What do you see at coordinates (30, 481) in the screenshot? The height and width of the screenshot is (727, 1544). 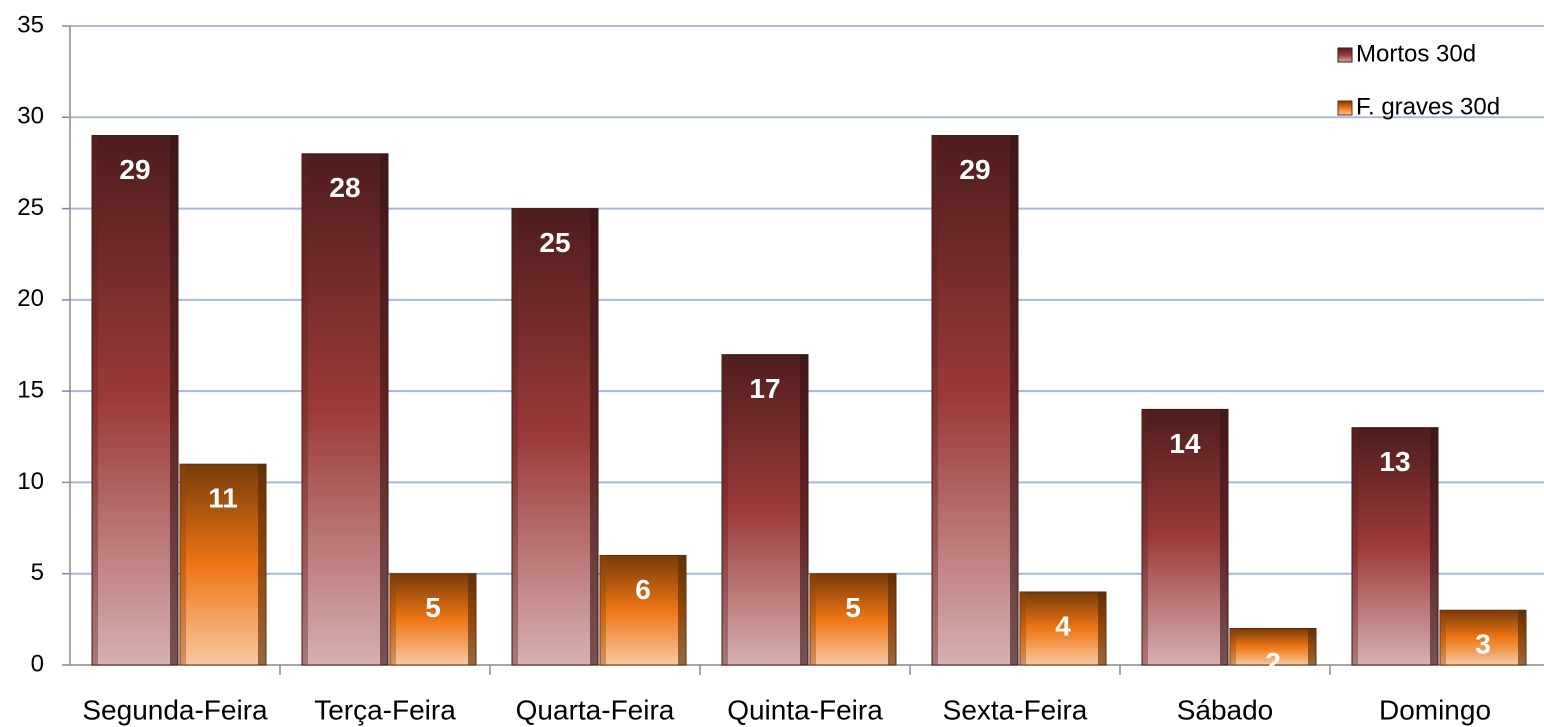 I see `y-tick-label: 10` at bounding box center [30, 481].